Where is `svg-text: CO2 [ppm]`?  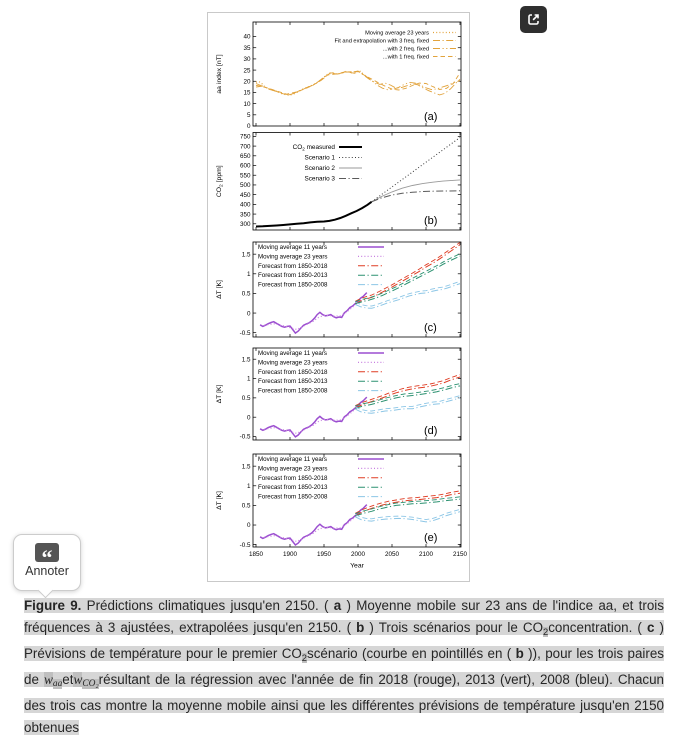
svg-text: CO2 [ppm] is located at coordinates (220, 181).